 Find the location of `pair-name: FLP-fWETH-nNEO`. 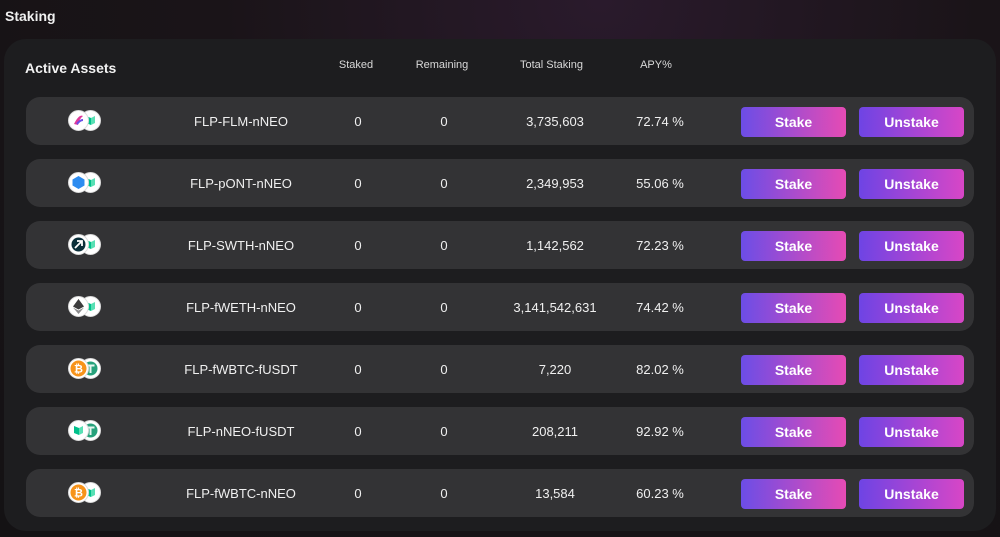

pair-name: FLP-fWETH-nNEO is located at coordinates (241, 307).